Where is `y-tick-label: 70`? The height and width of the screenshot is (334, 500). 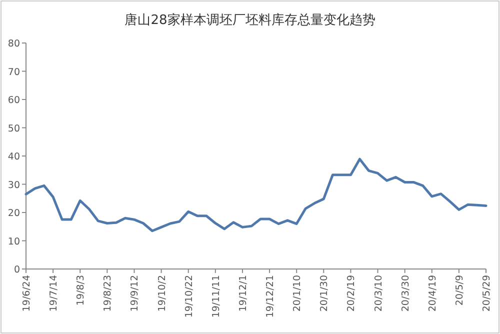 y-tick-label: 70 is located at coordinates (14, 72).